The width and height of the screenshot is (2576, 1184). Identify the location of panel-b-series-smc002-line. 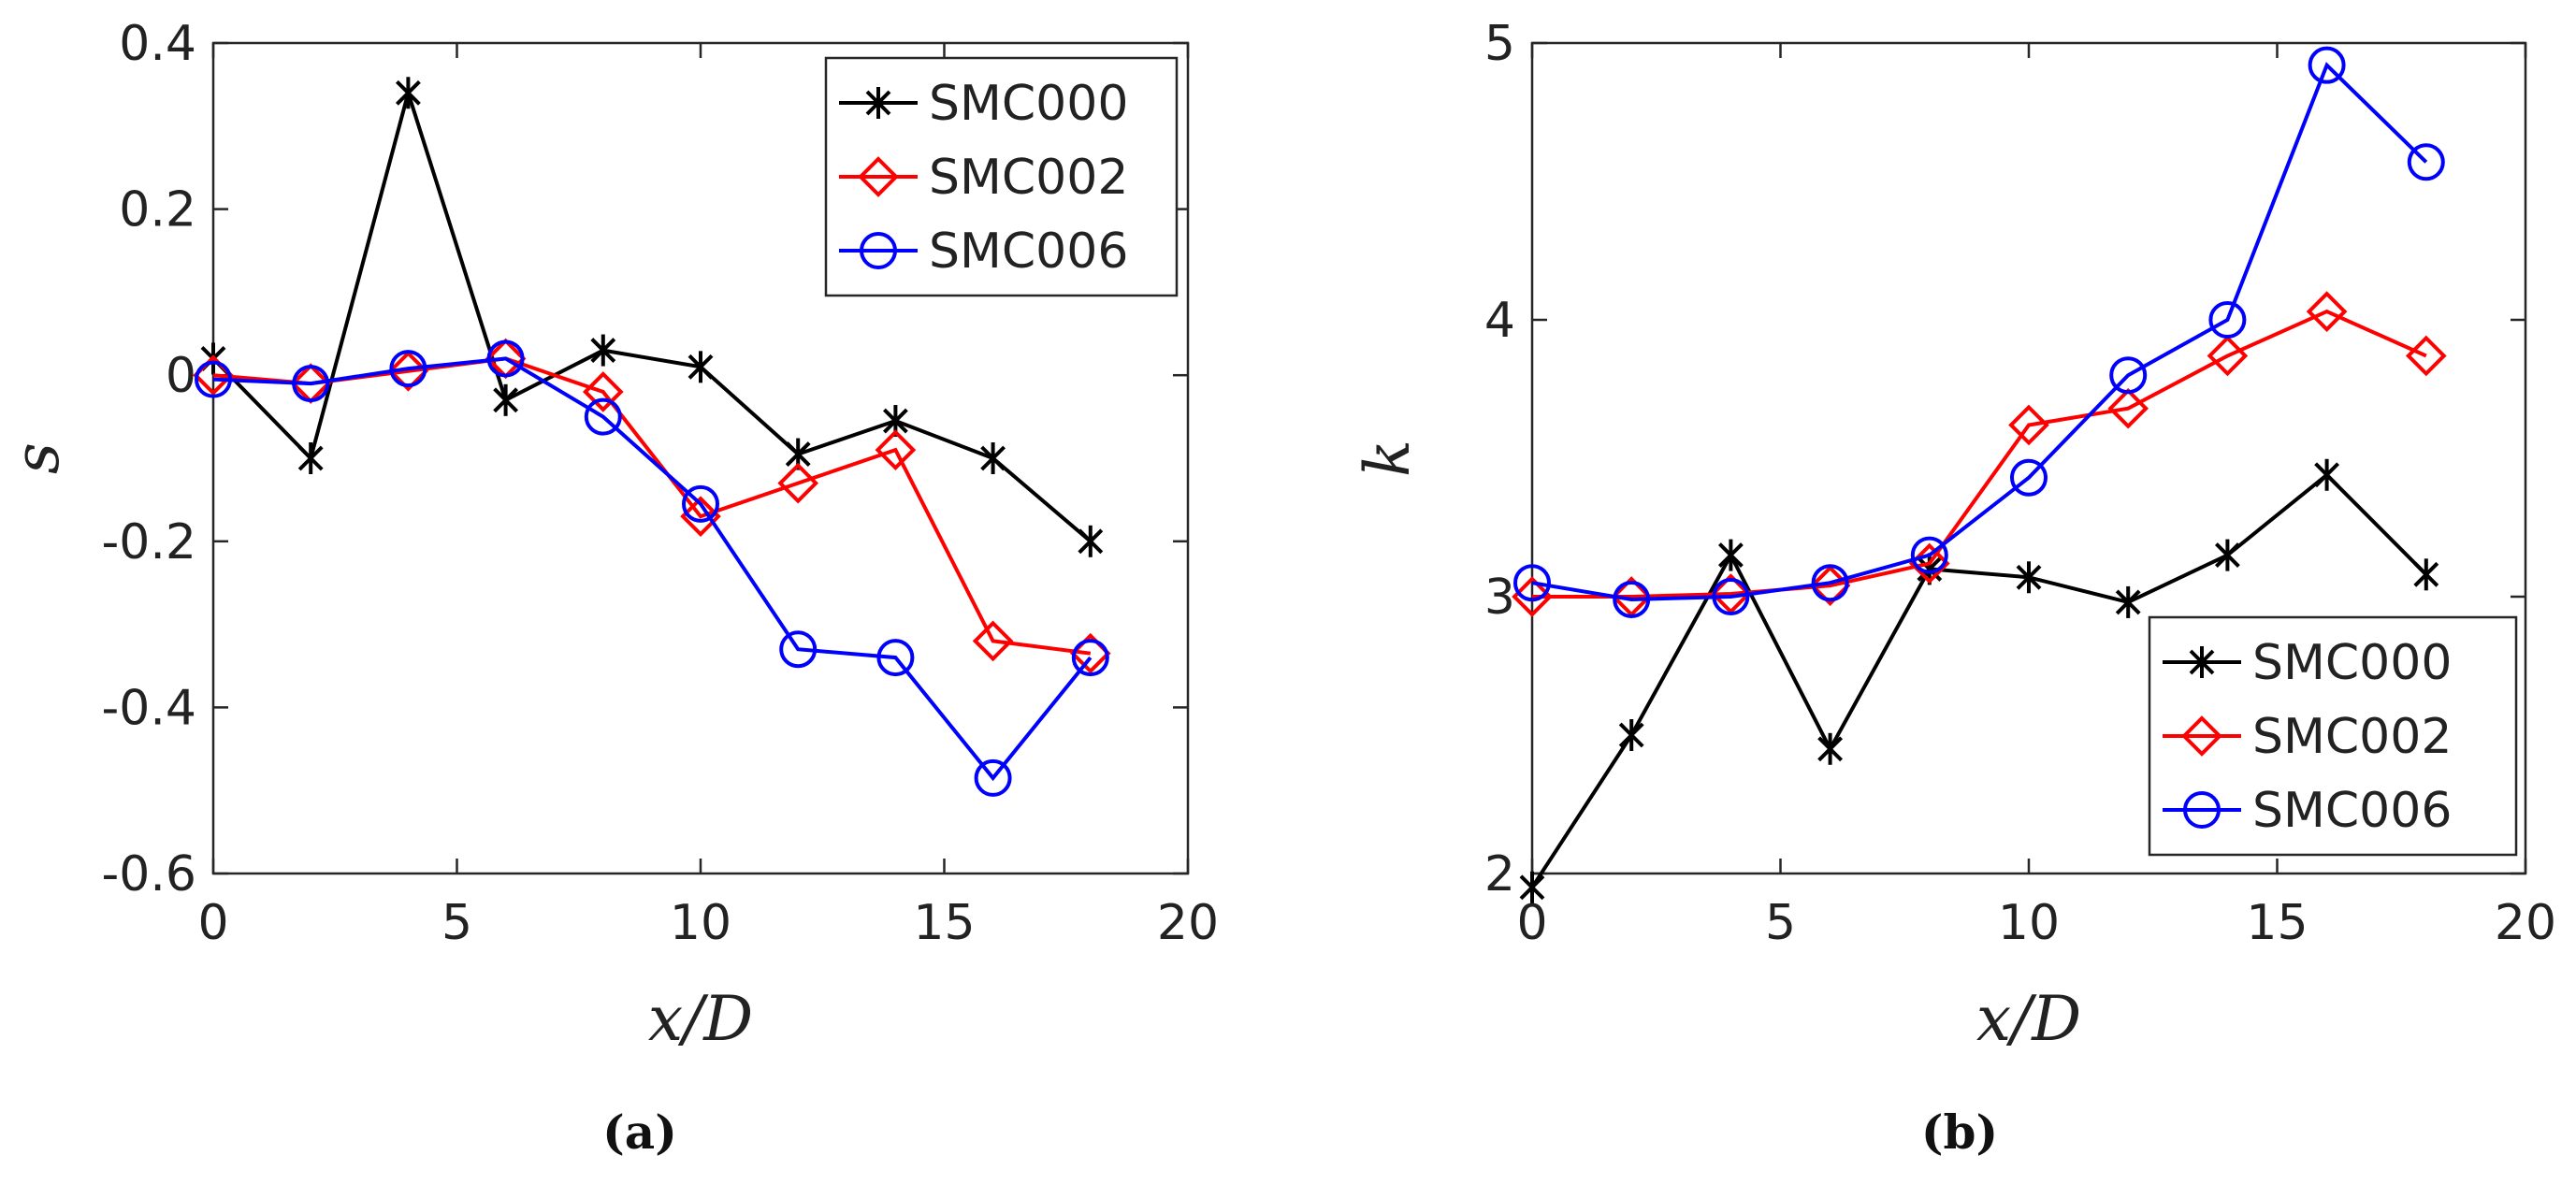
(1979, 454).